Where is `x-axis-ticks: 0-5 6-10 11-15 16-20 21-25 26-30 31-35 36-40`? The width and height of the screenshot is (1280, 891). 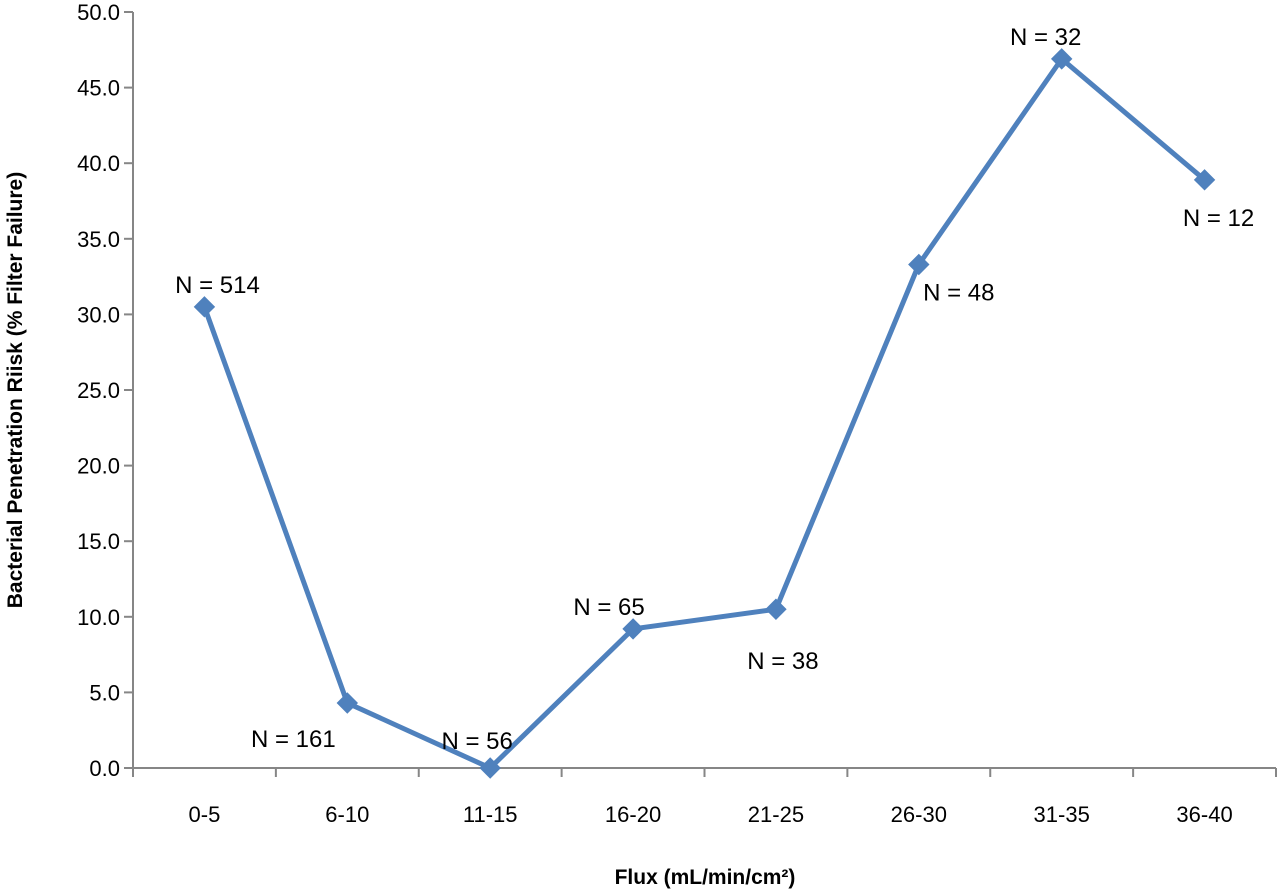 x-axis-ticks: 0-5 6-10 11-15 16-20 21-25 26-30 31-35 36-40 is located at coordinates (704, 797).